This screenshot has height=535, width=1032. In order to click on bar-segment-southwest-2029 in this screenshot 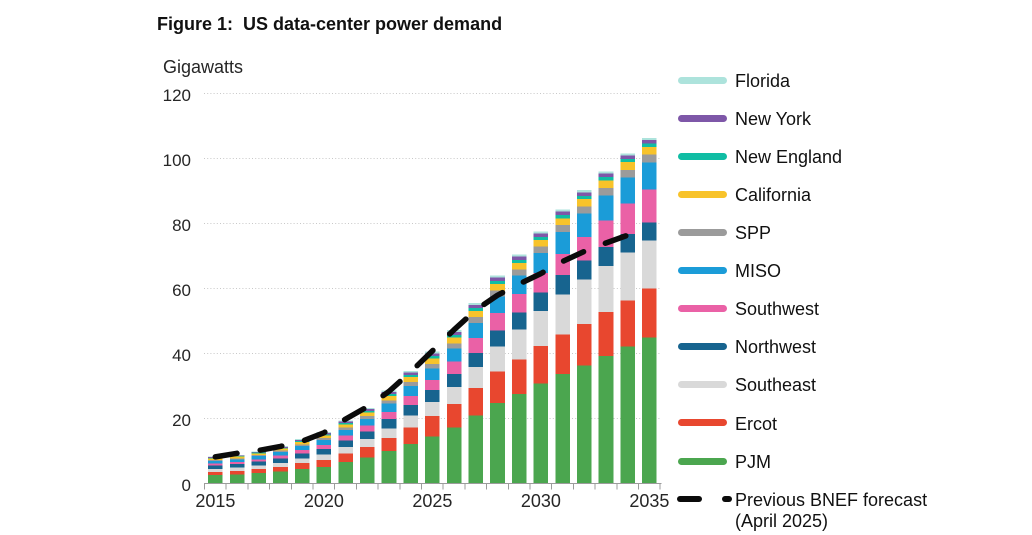, I will do `click(519, 303)`.